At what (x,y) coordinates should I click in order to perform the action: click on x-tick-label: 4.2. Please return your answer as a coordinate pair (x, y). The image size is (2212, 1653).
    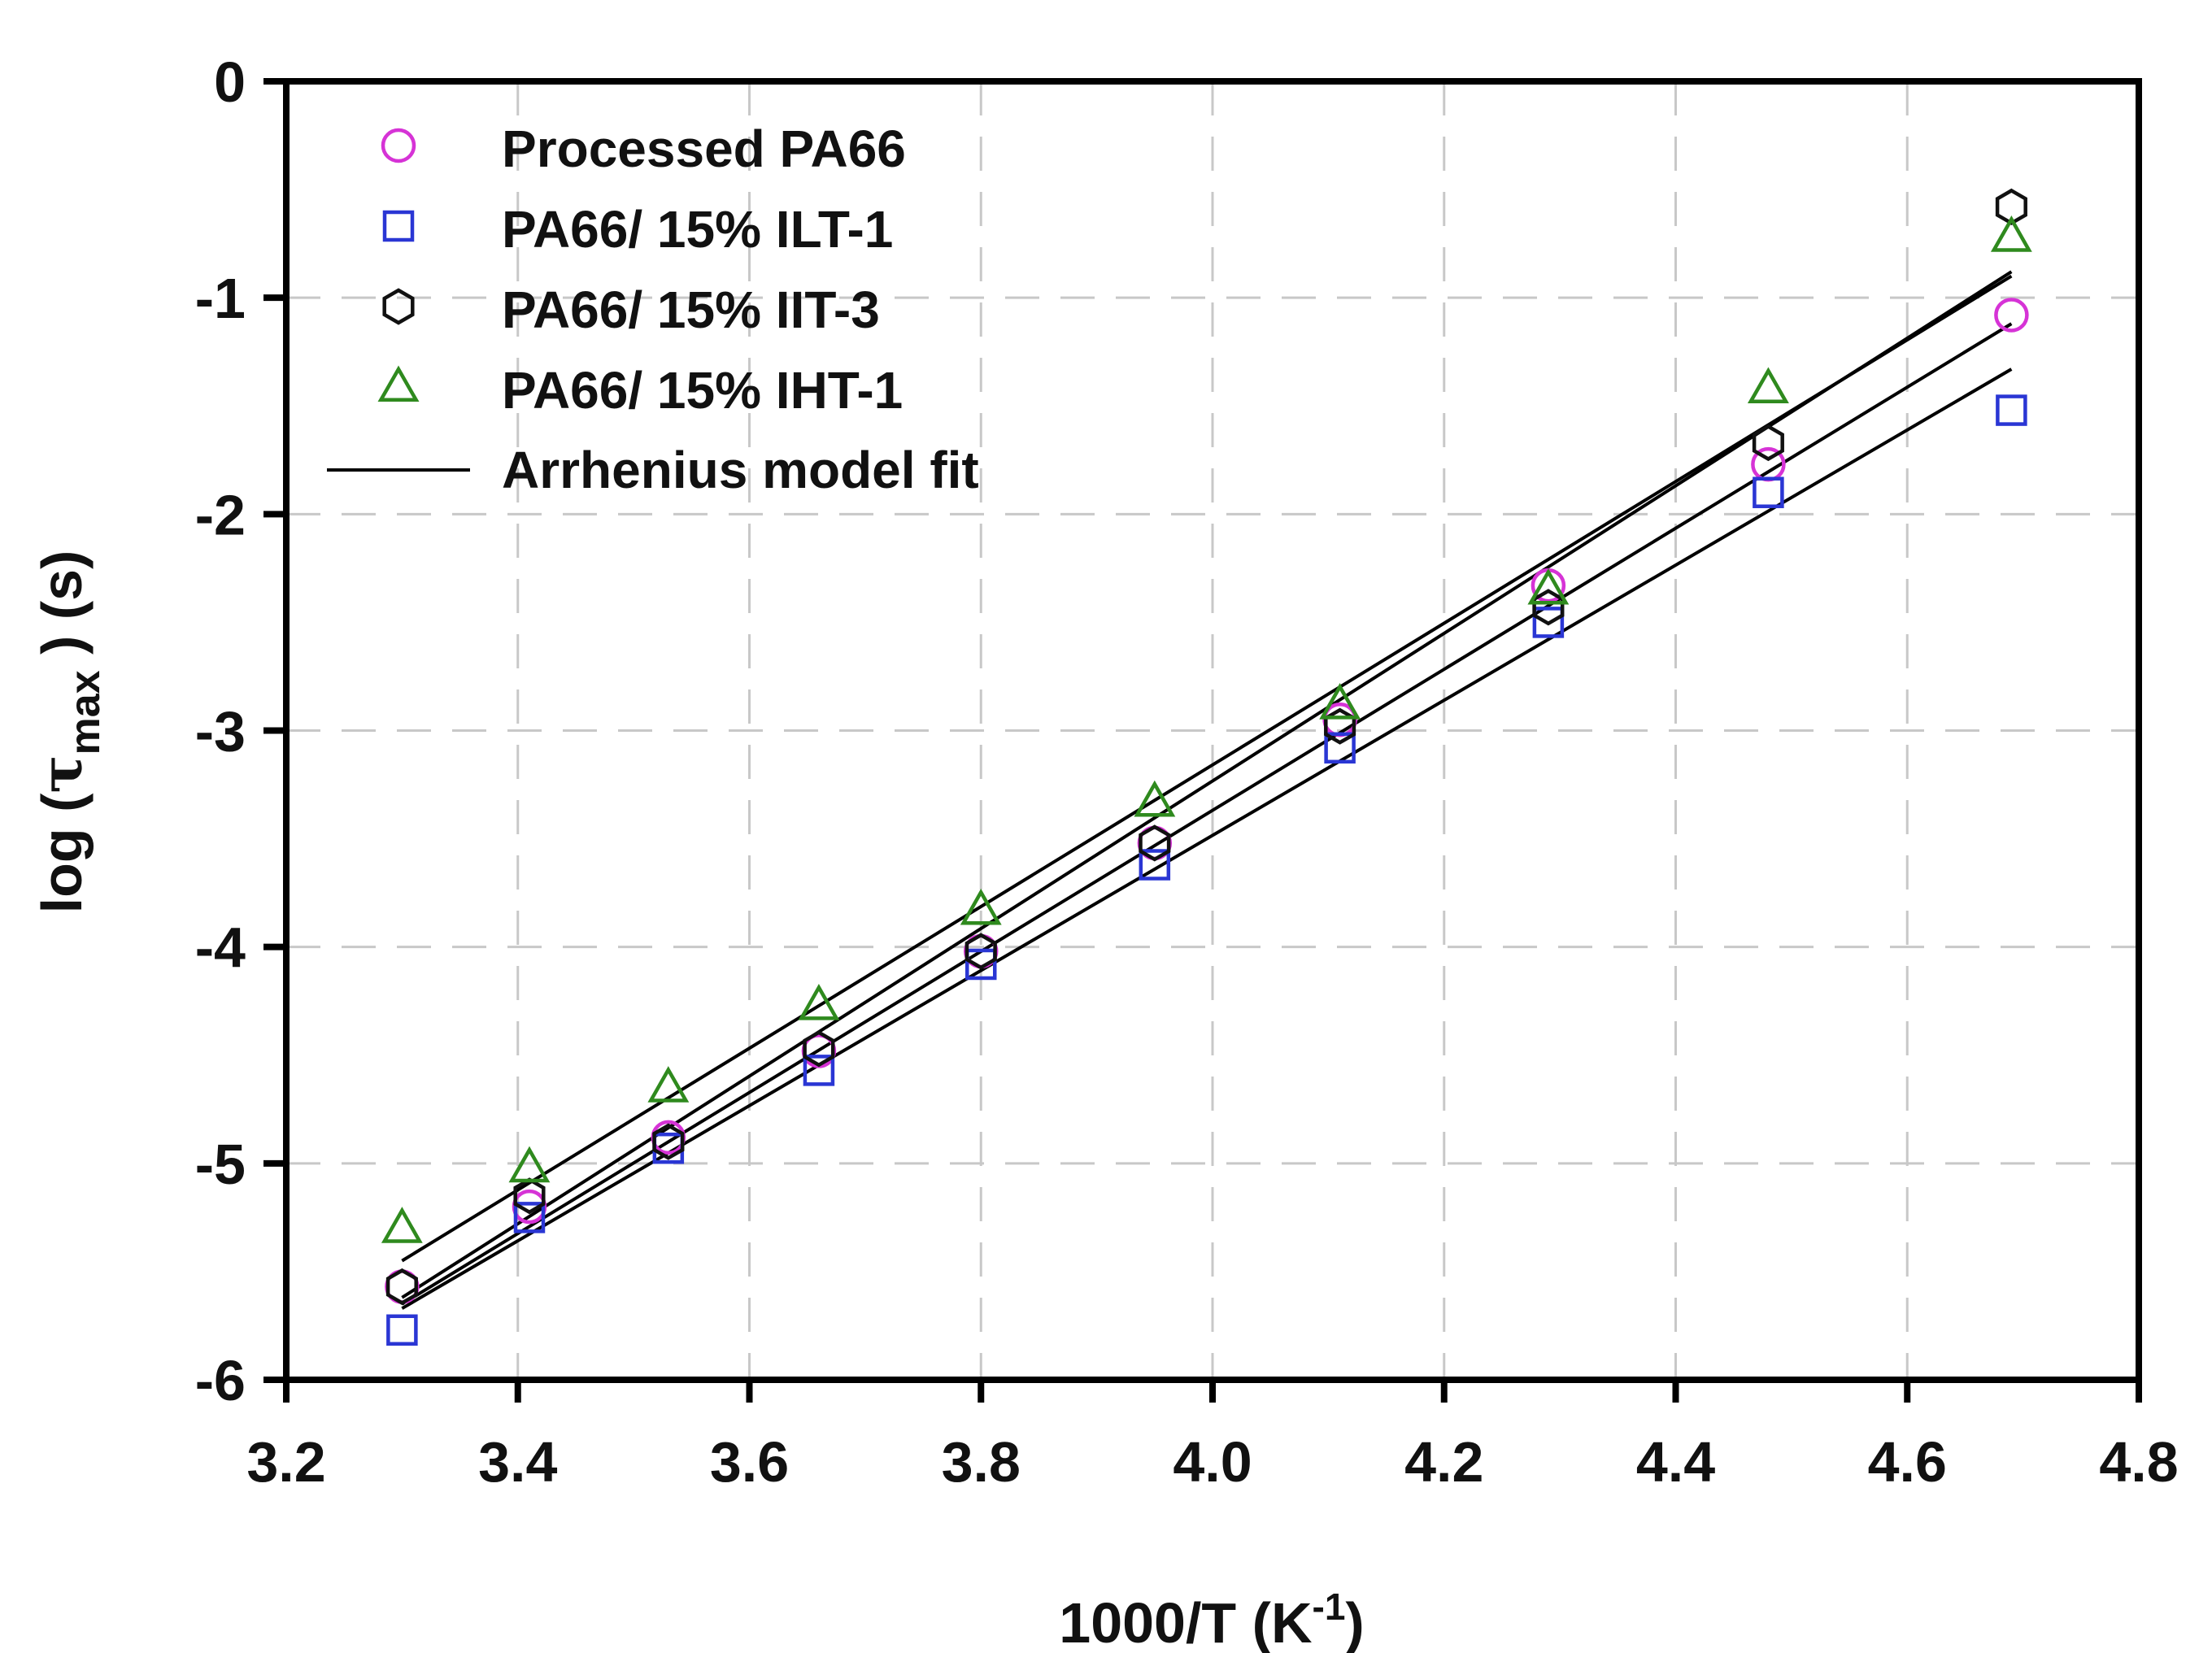
    Looking at the image, I should click on (1443, 1462).